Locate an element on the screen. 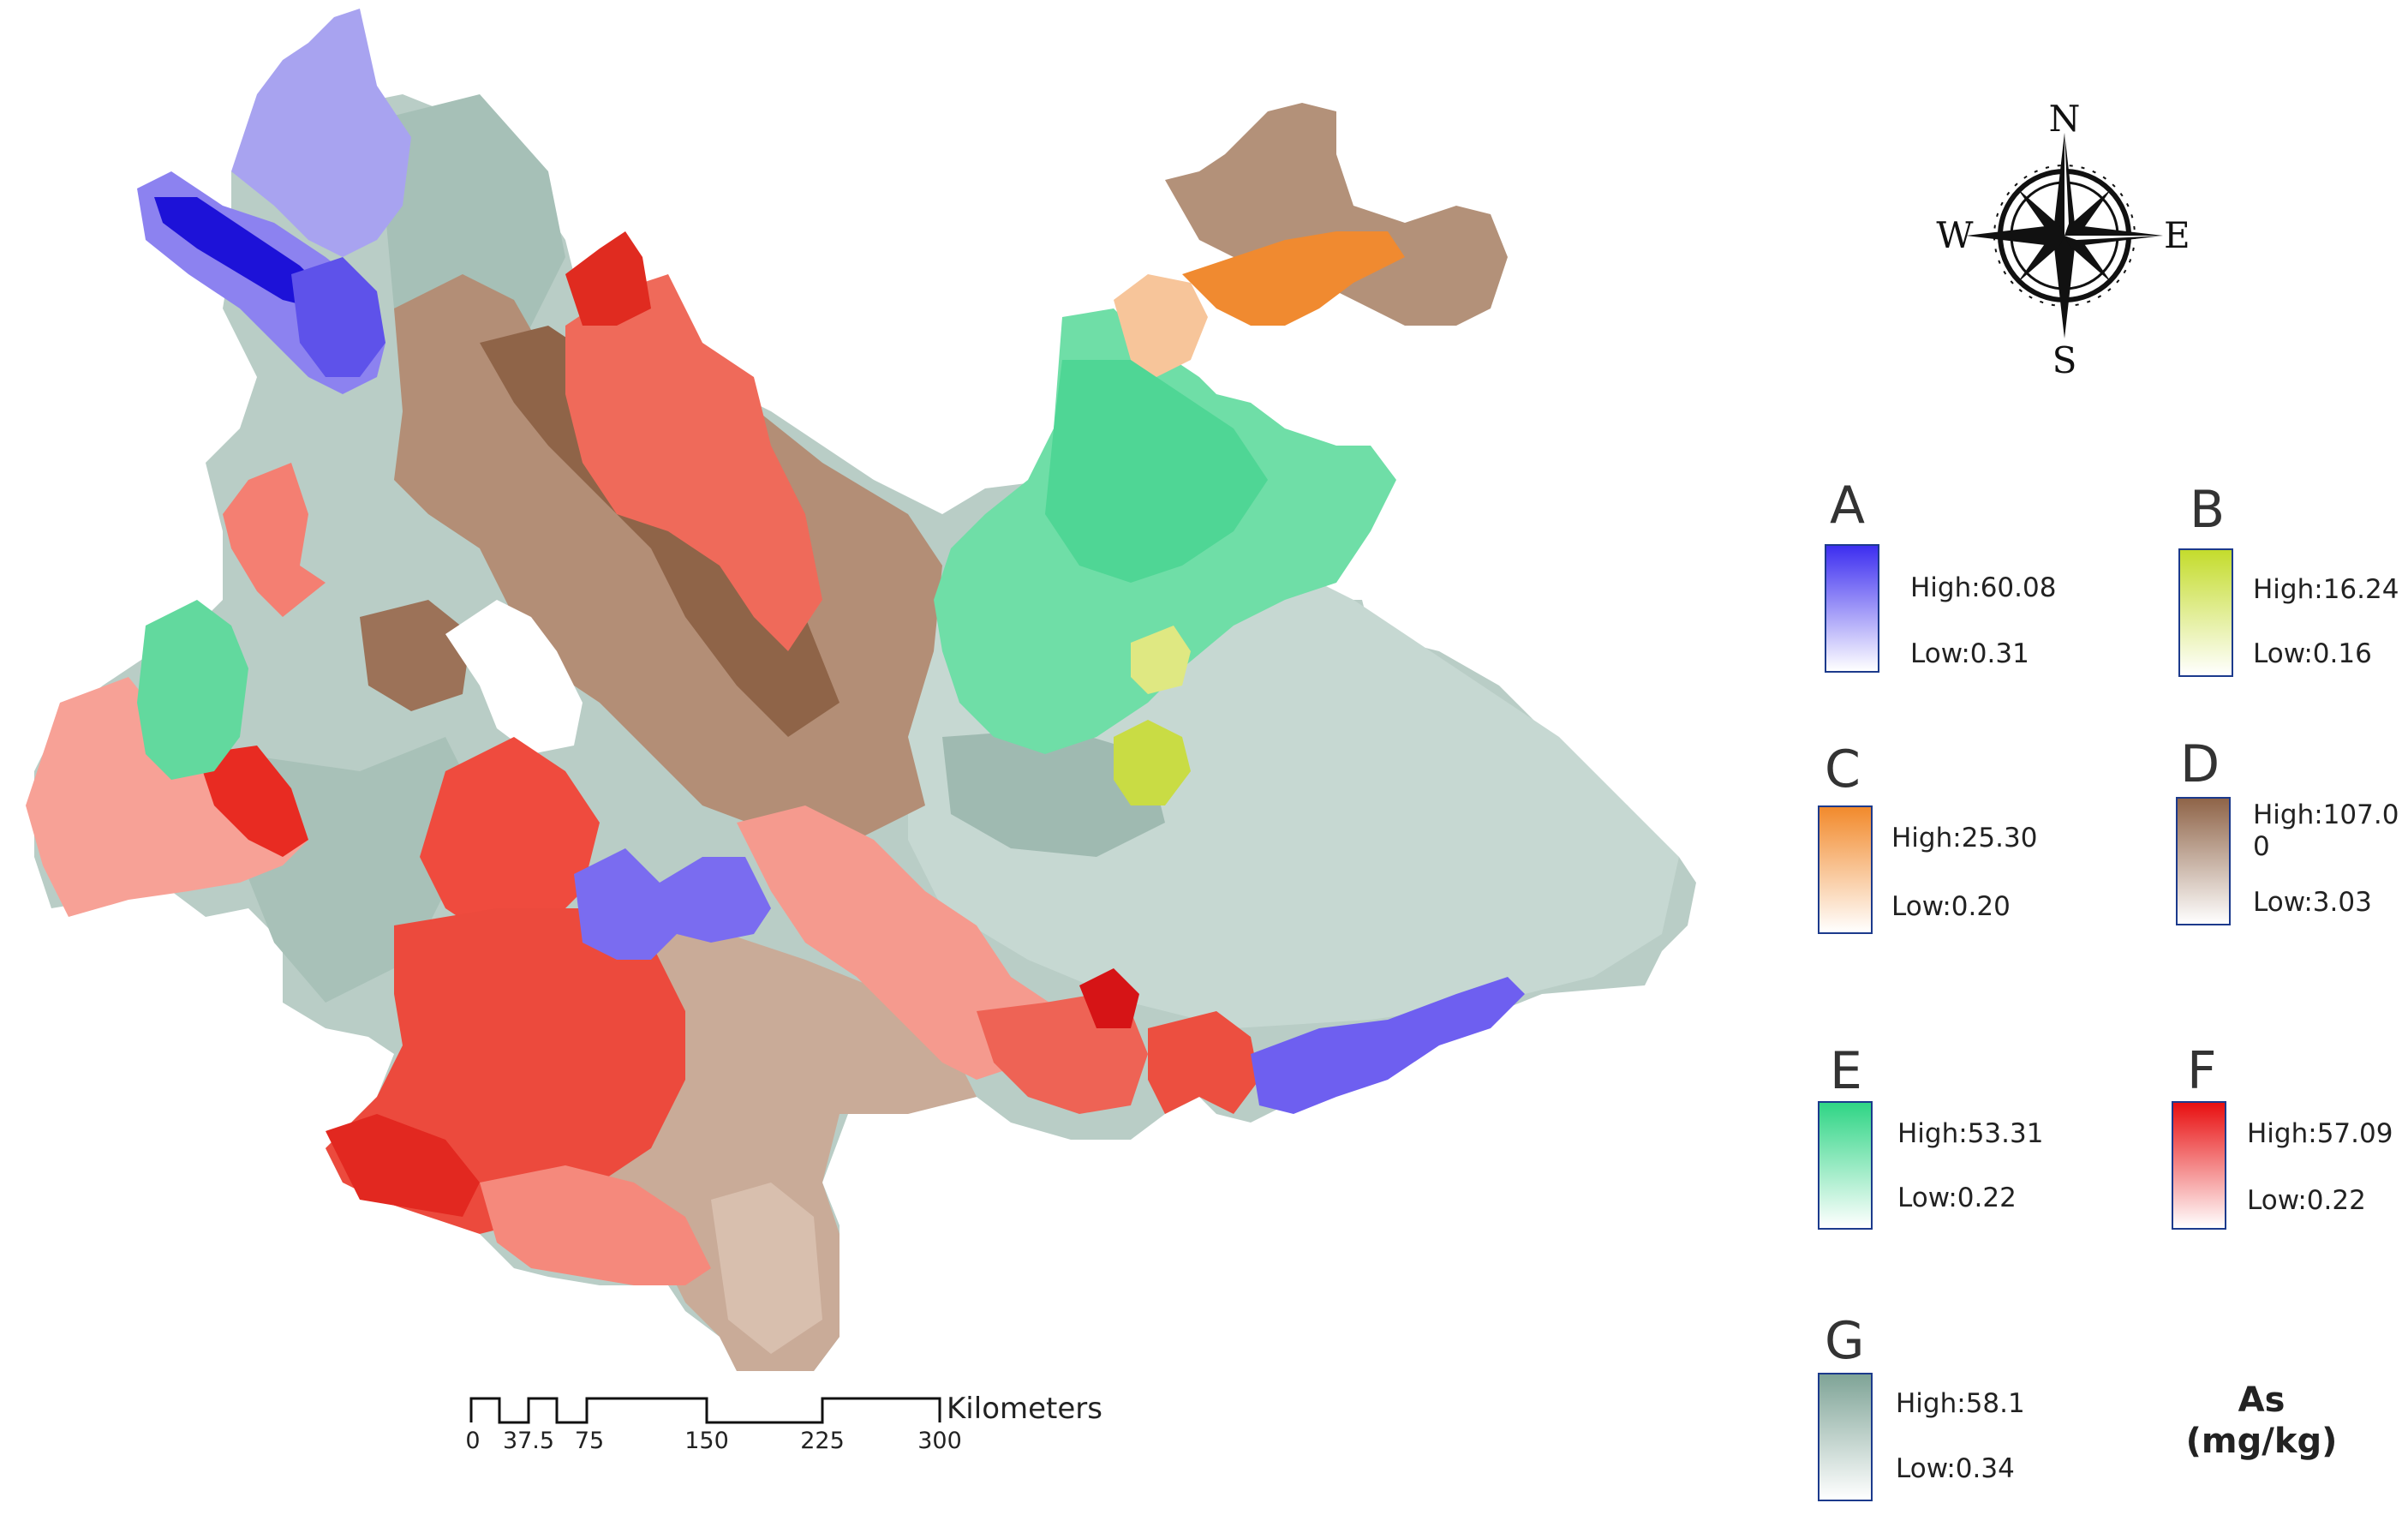  legend-e-high: High:53.31 is located at coordinates (1970, 1133).